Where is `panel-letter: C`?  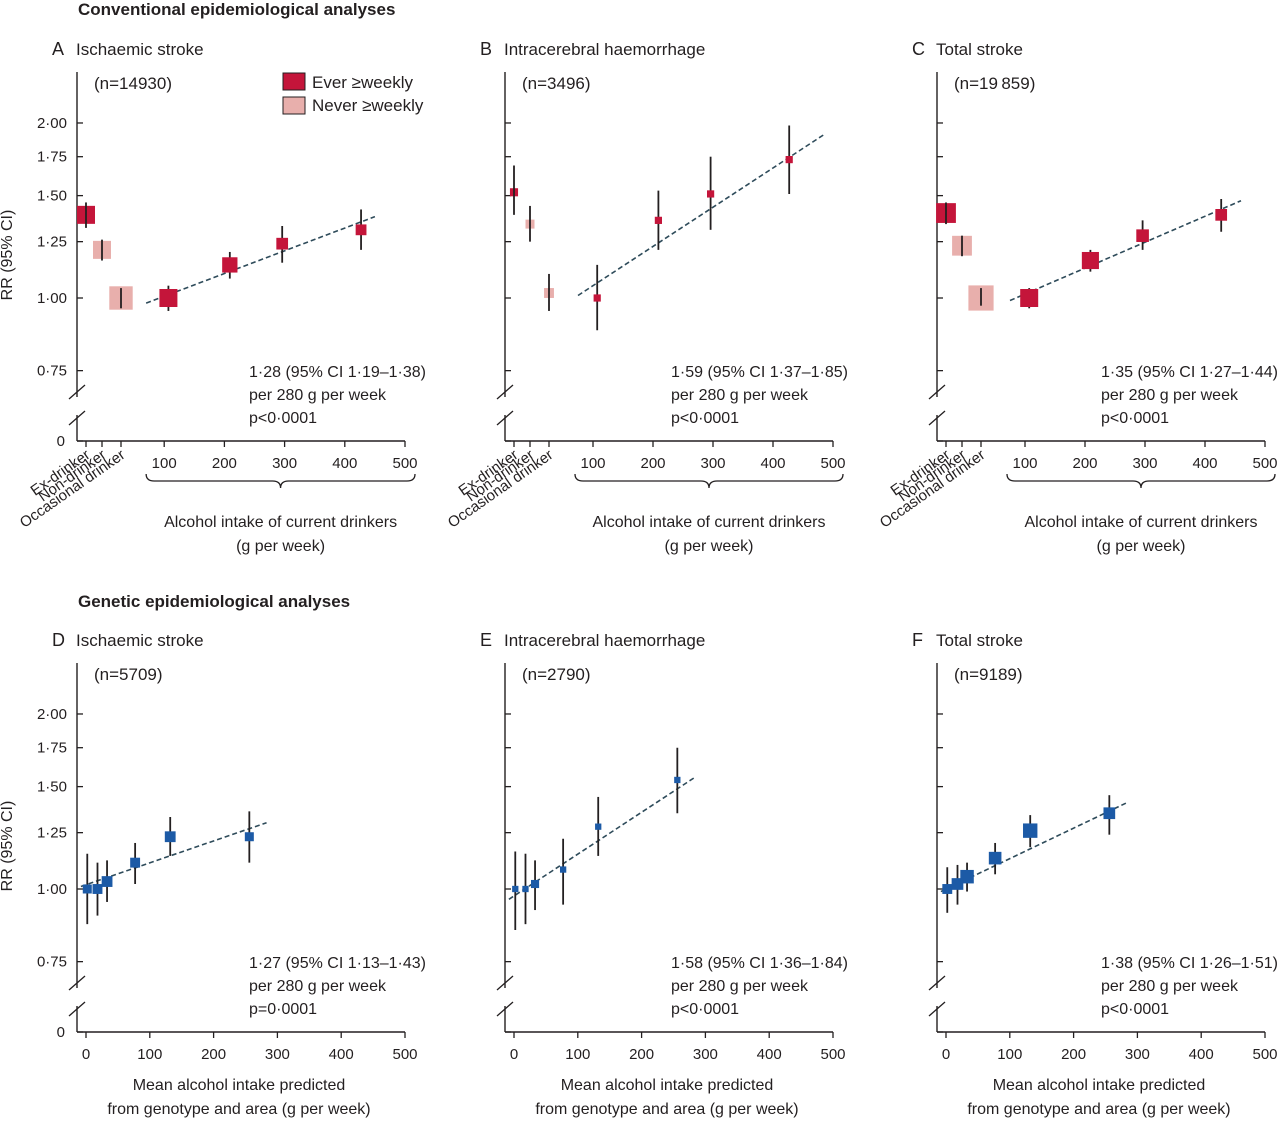 panel-letter: C is located at coordinates (918, 49).